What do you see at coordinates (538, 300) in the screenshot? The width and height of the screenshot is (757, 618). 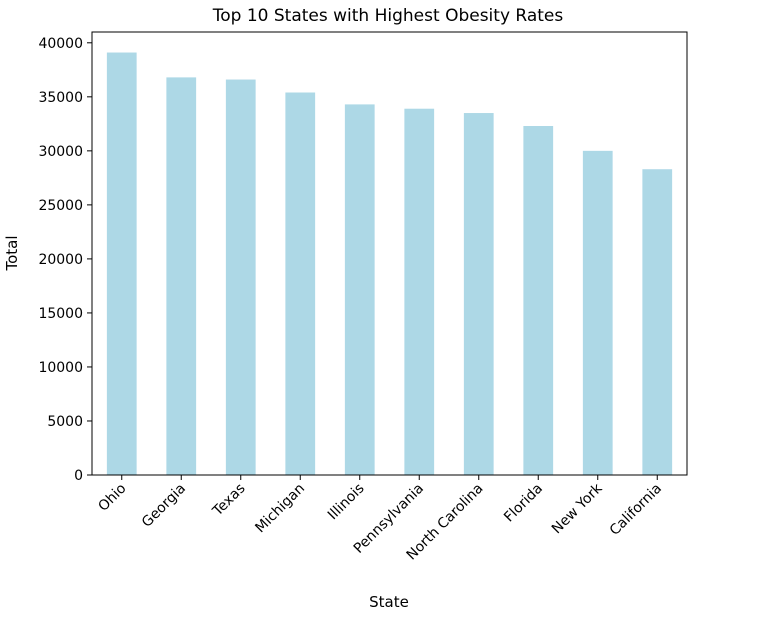 I see `bar-florida` at bounding box center [538, 300].